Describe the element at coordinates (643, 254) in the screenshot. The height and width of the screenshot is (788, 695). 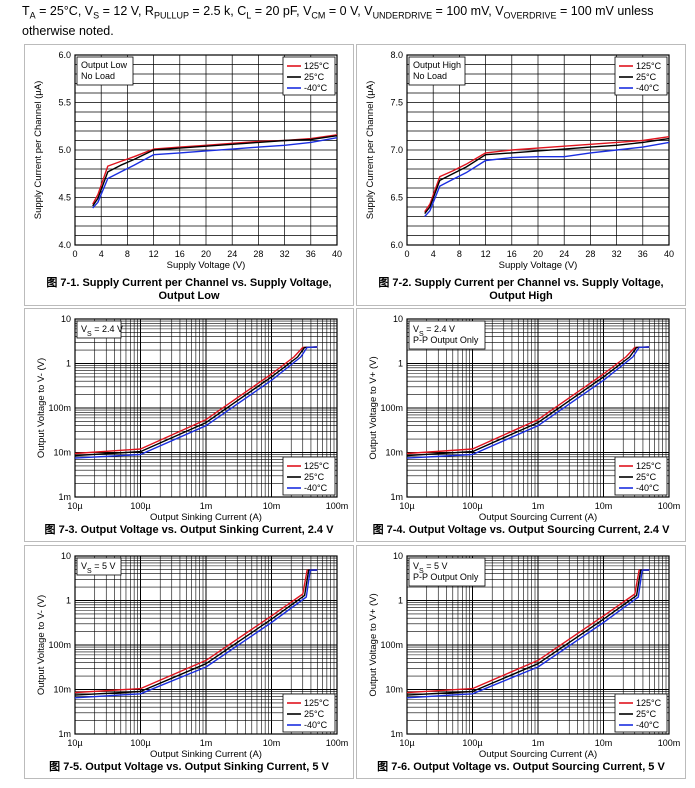
I see `x-tick-label: 36` at that location.